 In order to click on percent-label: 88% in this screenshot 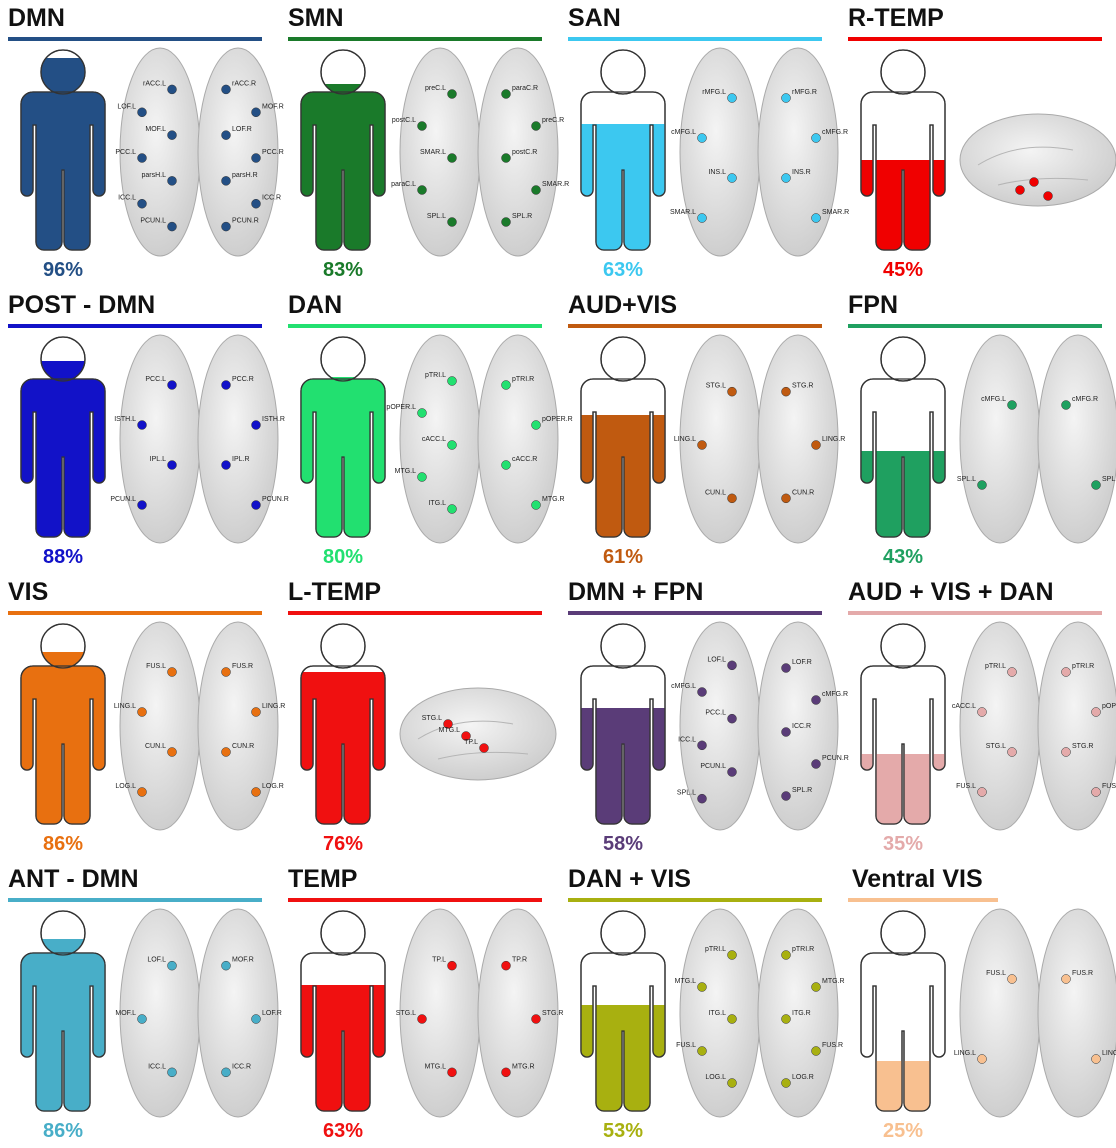, I will do `click(63, 557)`.